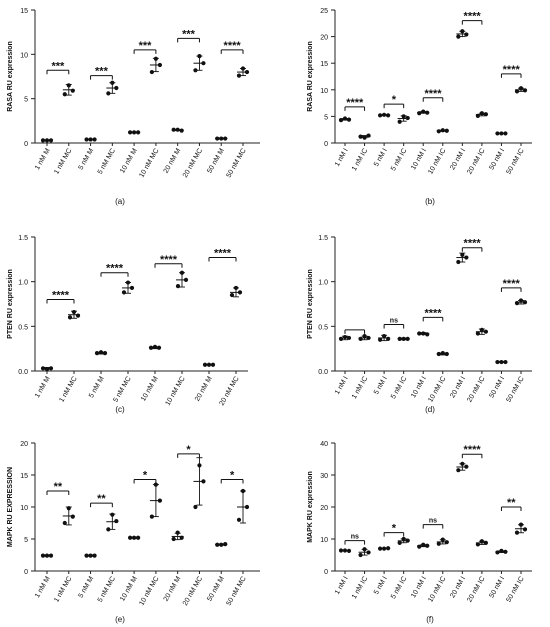 The image size is (550, 627). Describe the element at coordinates (87, 587) in the screenshot. I see `x-tick-label: 5 nM M` at that location.